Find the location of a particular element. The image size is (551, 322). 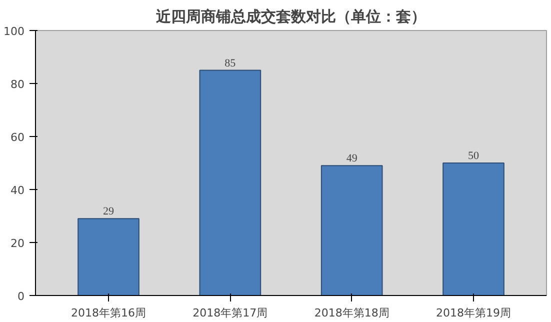

y-tick-label: 20 is located at coordinates (17, 243).